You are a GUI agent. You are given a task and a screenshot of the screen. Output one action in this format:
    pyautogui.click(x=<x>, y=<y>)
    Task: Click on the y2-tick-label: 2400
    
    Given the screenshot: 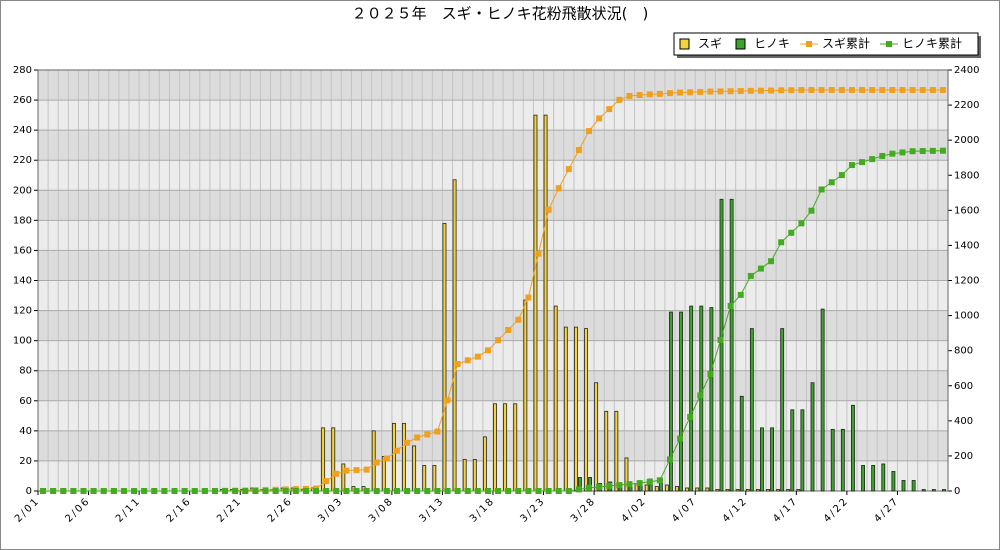 What is the action you would take?
    pyautogui.click(x=966, y=70)
    